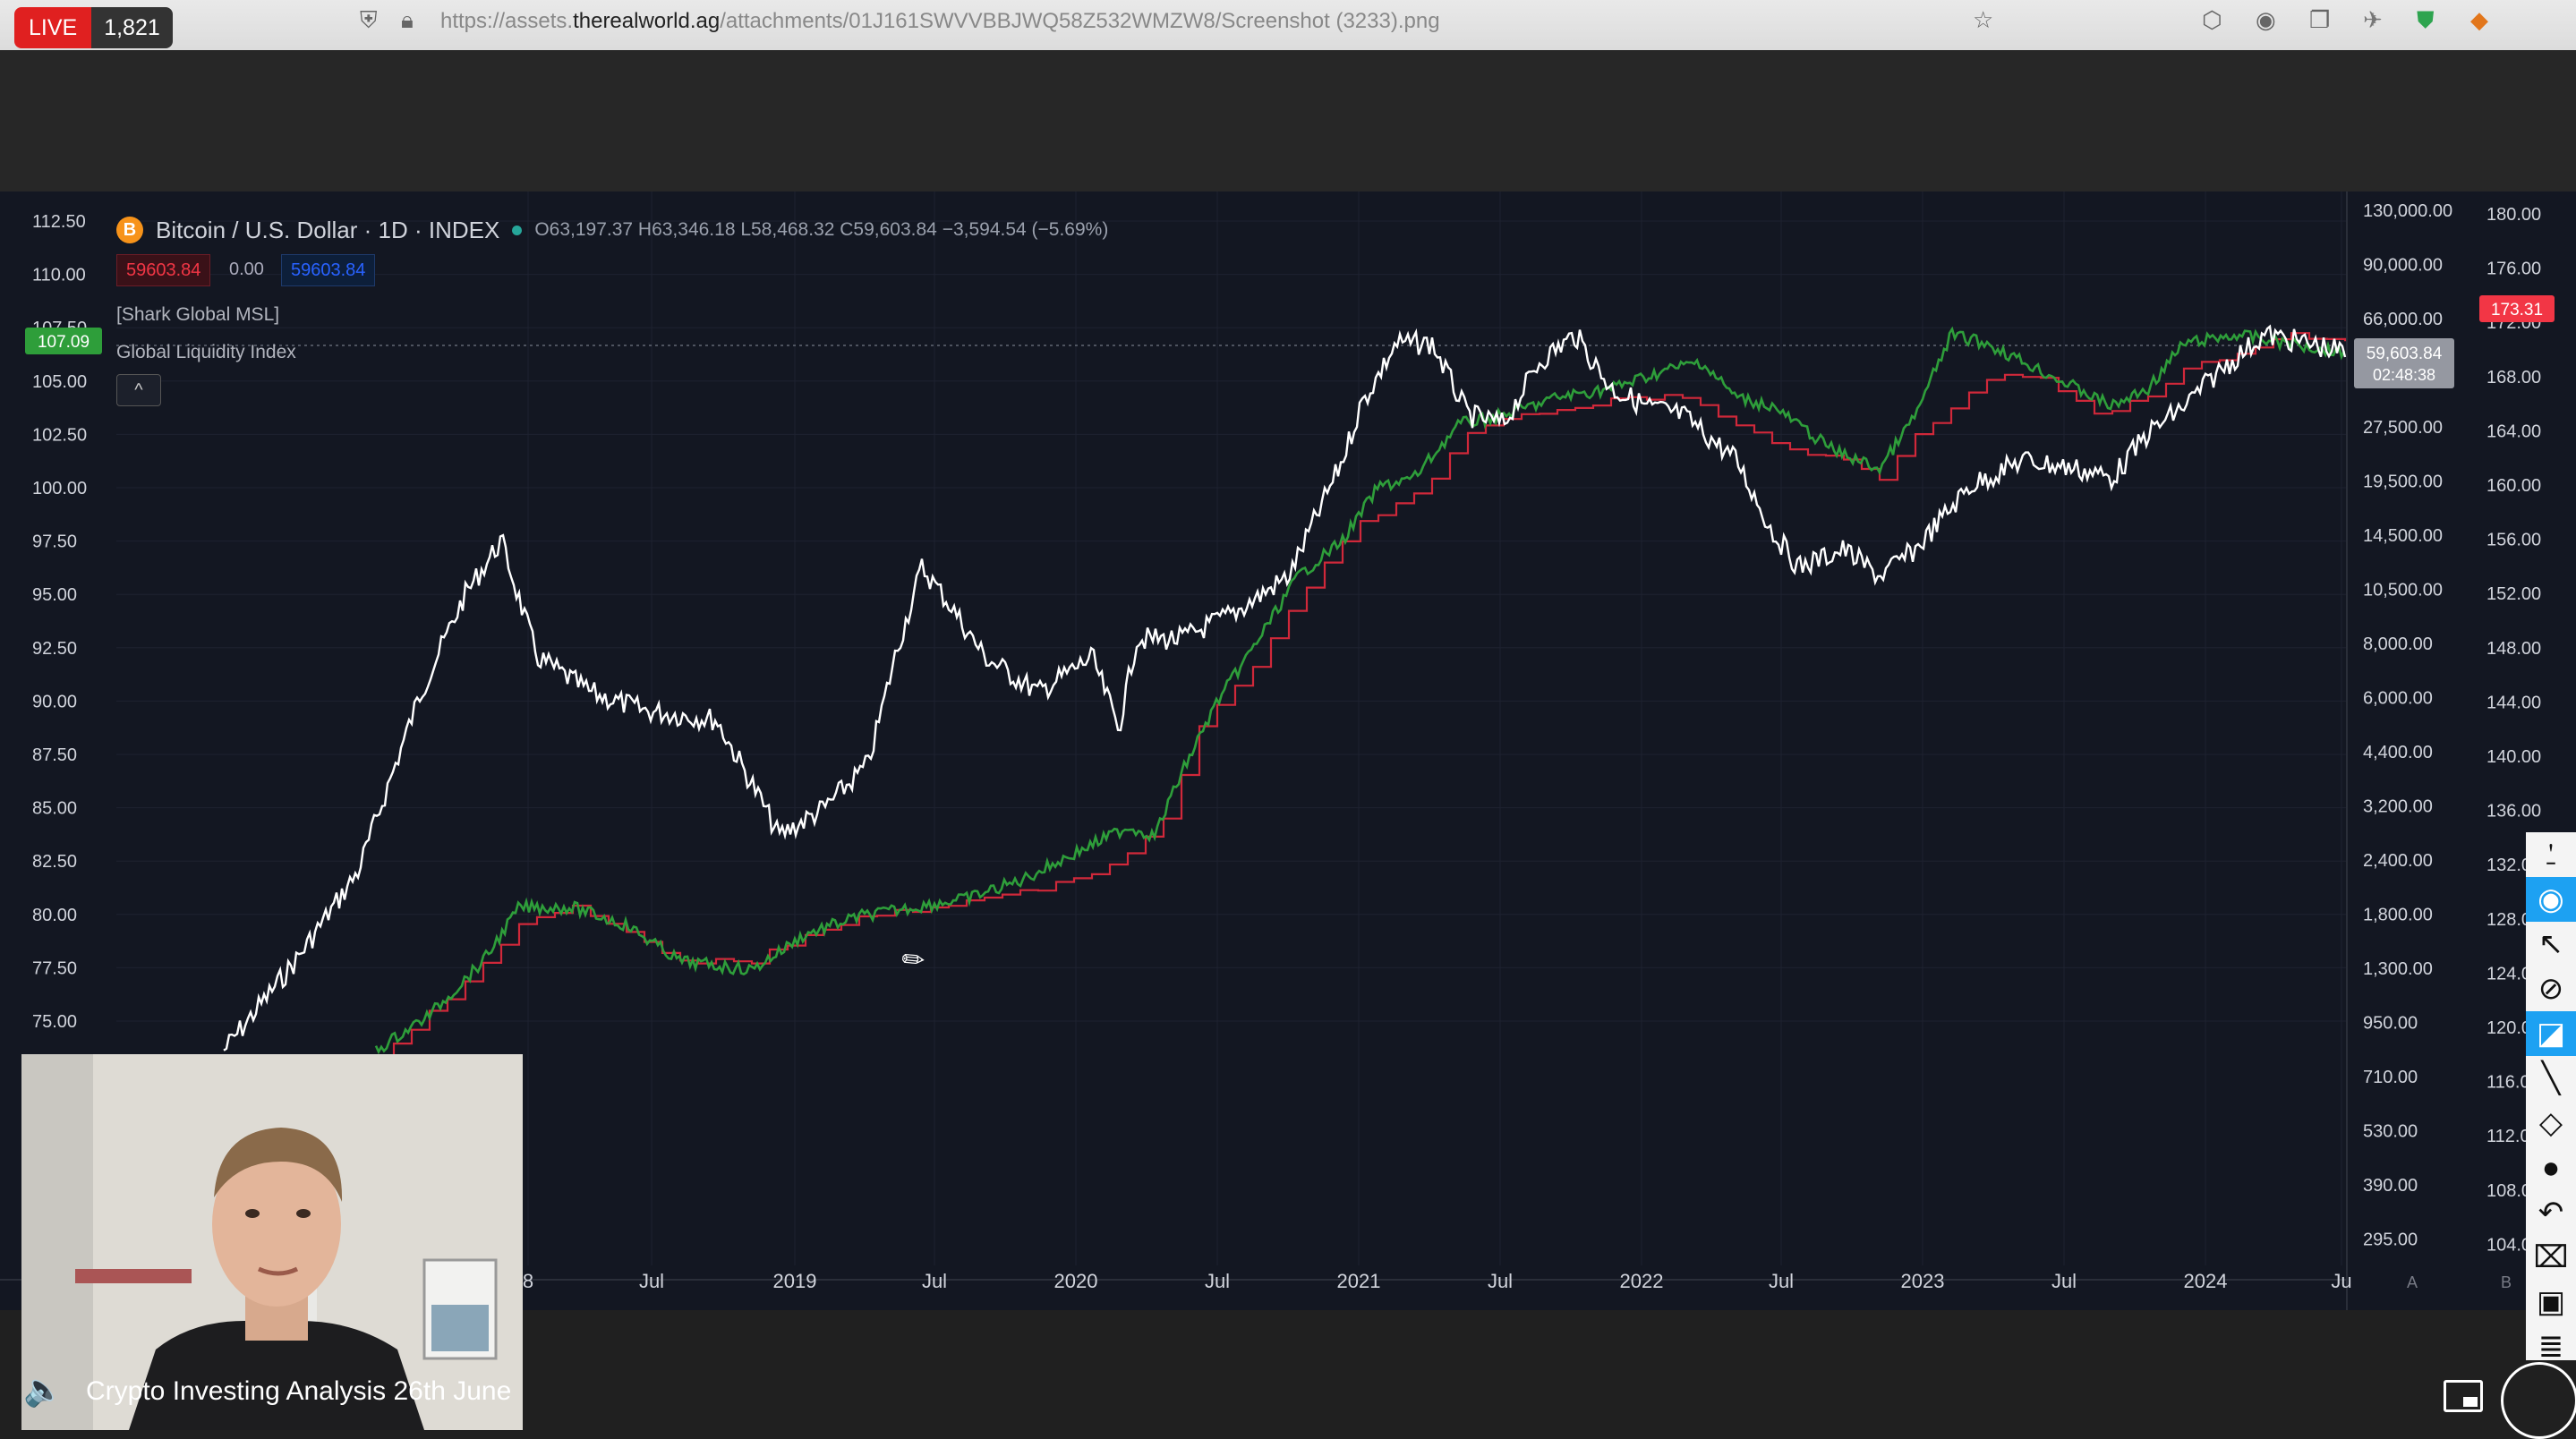 This screenshot has width=2576, height=1439. I want to click on presenter-image, so click(272, 1242).